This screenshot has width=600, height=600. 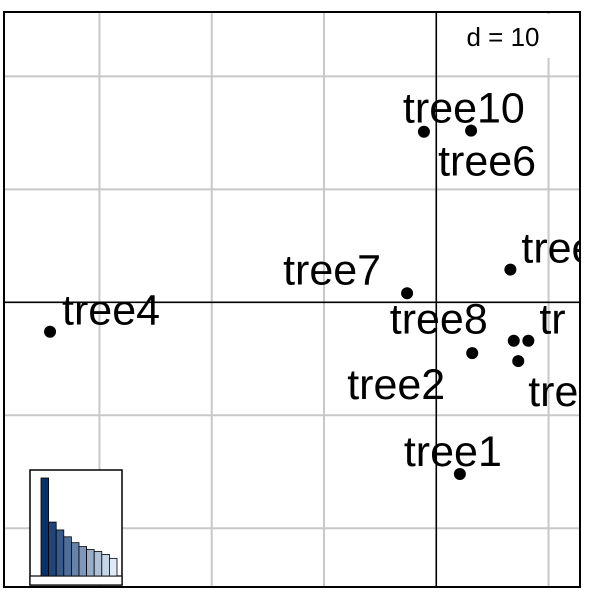 What do you see at coordinates (510, 269) in the screenshot?
I see `point-tree` at bounding box center [510, 269].